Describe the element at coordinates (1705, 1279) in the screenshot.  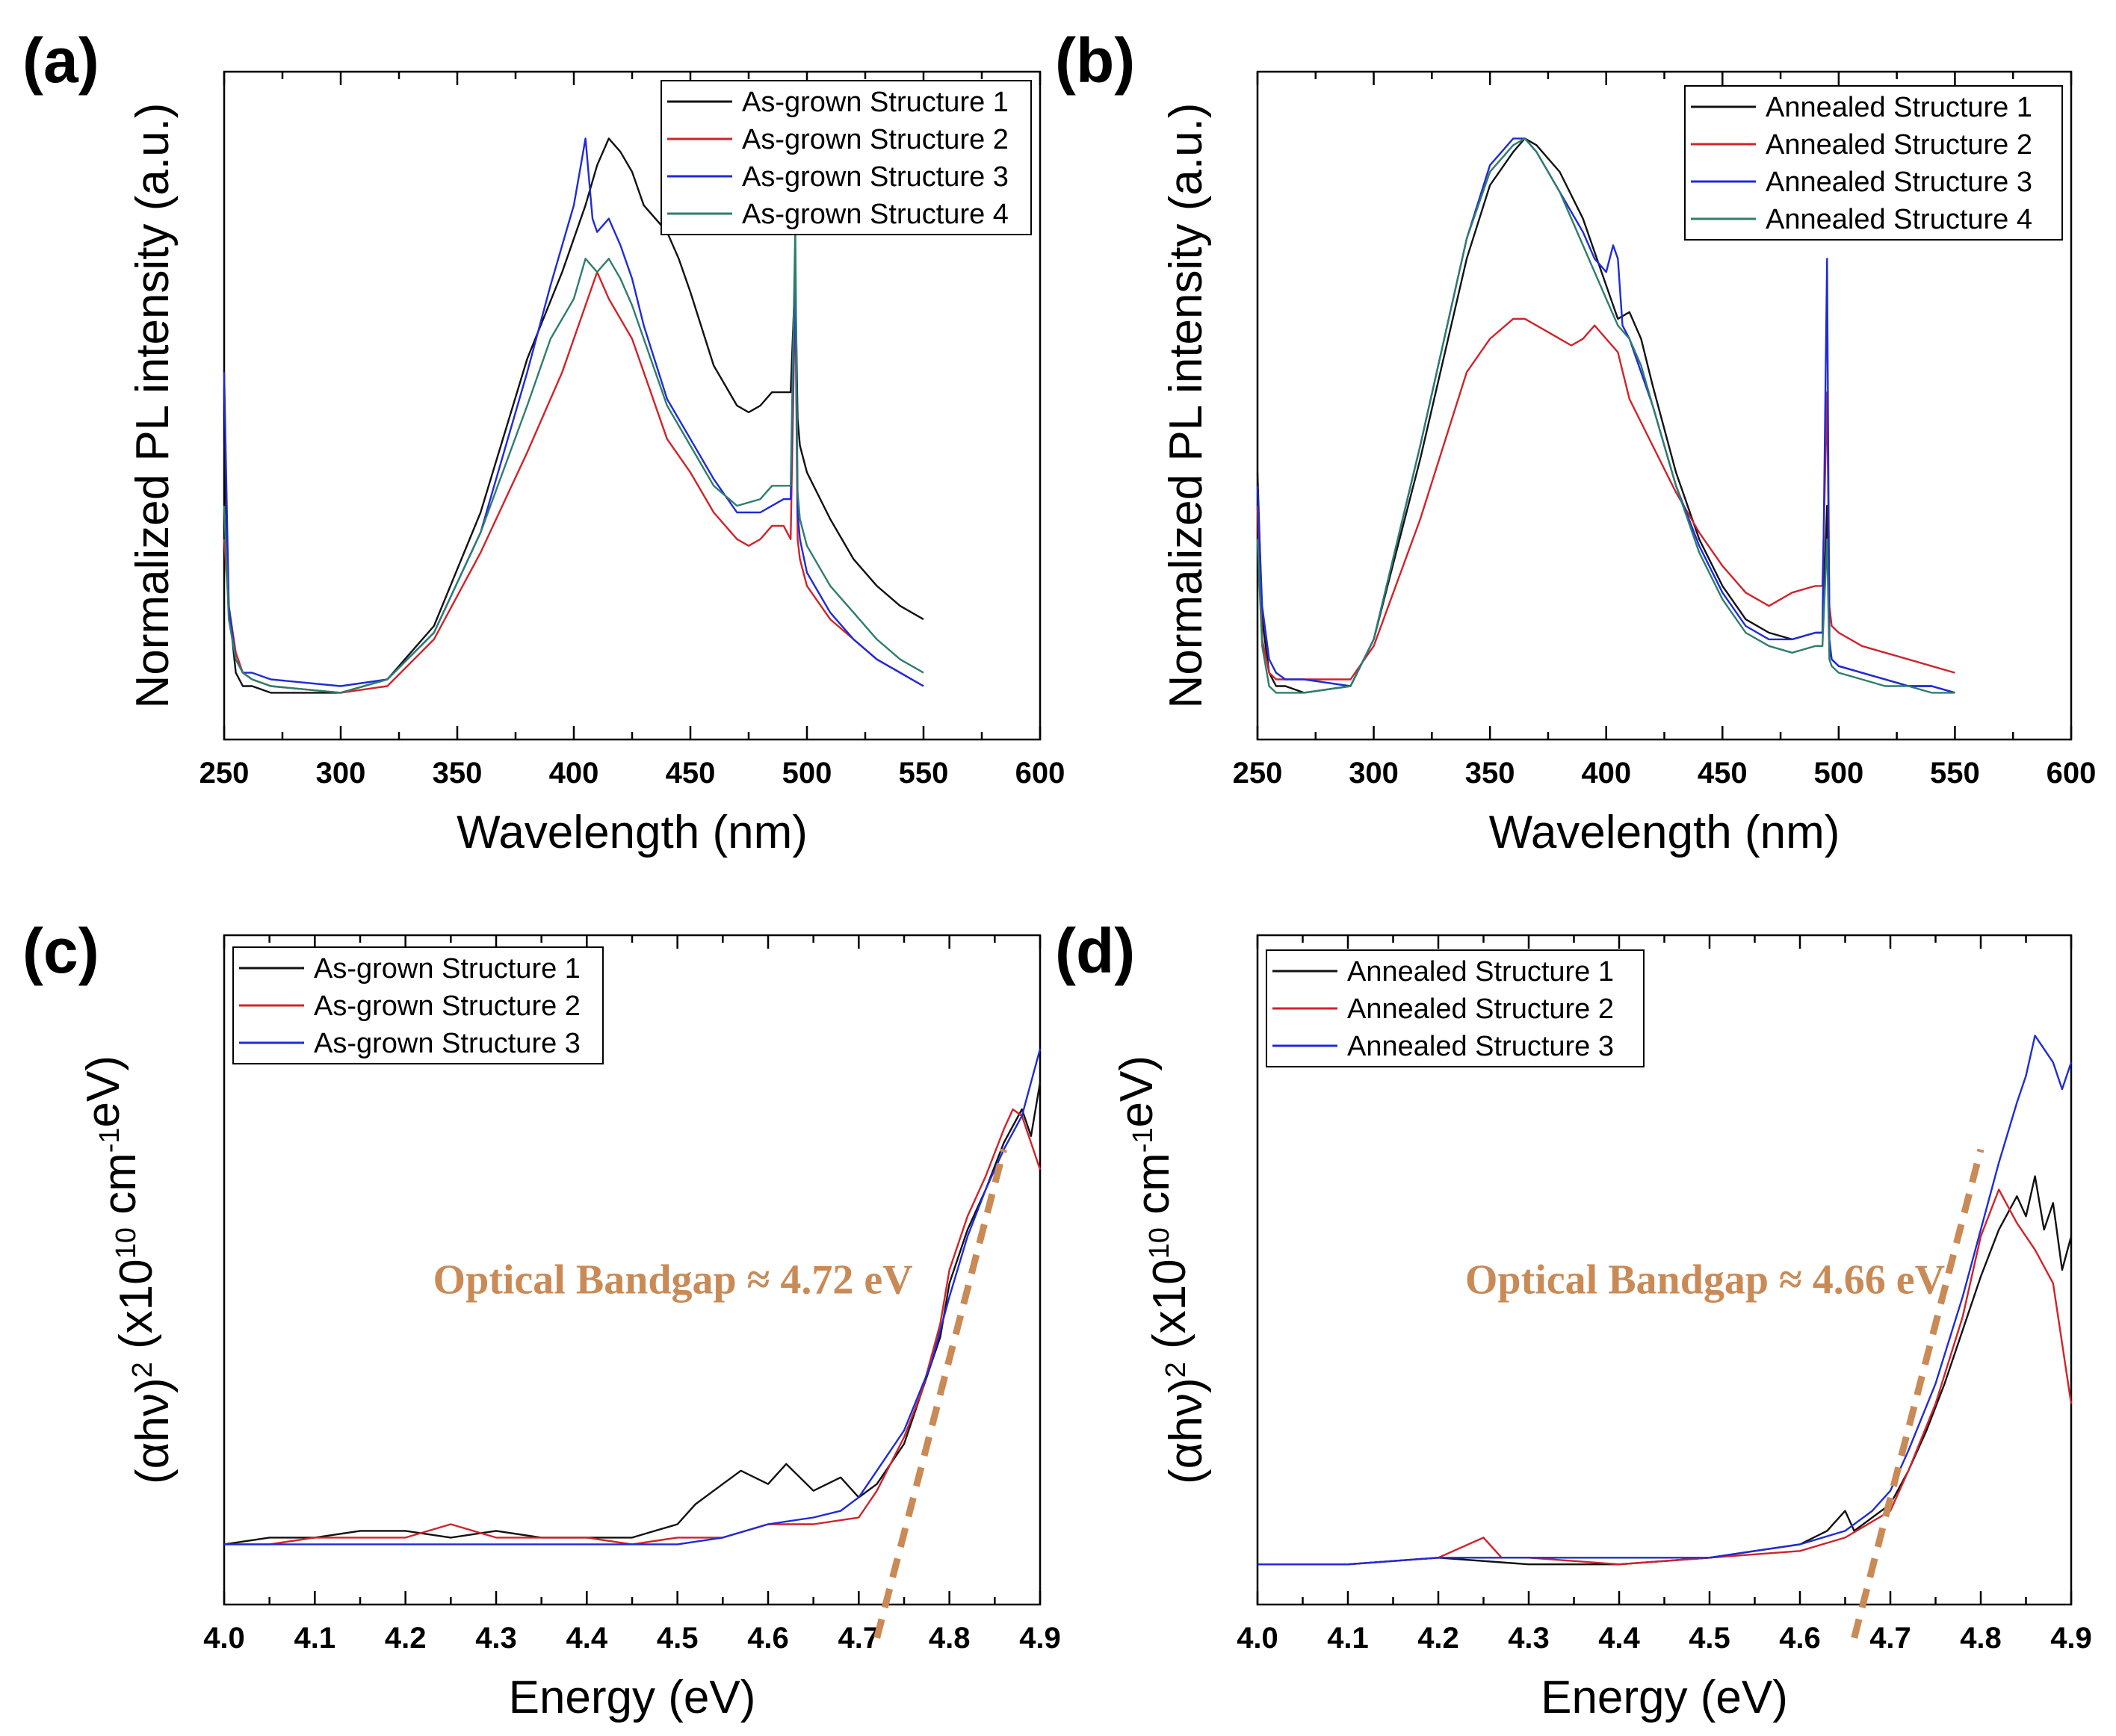
I see `bandgap-annotation: Optical Bandgap ≈ 4.66 eV` at that location.